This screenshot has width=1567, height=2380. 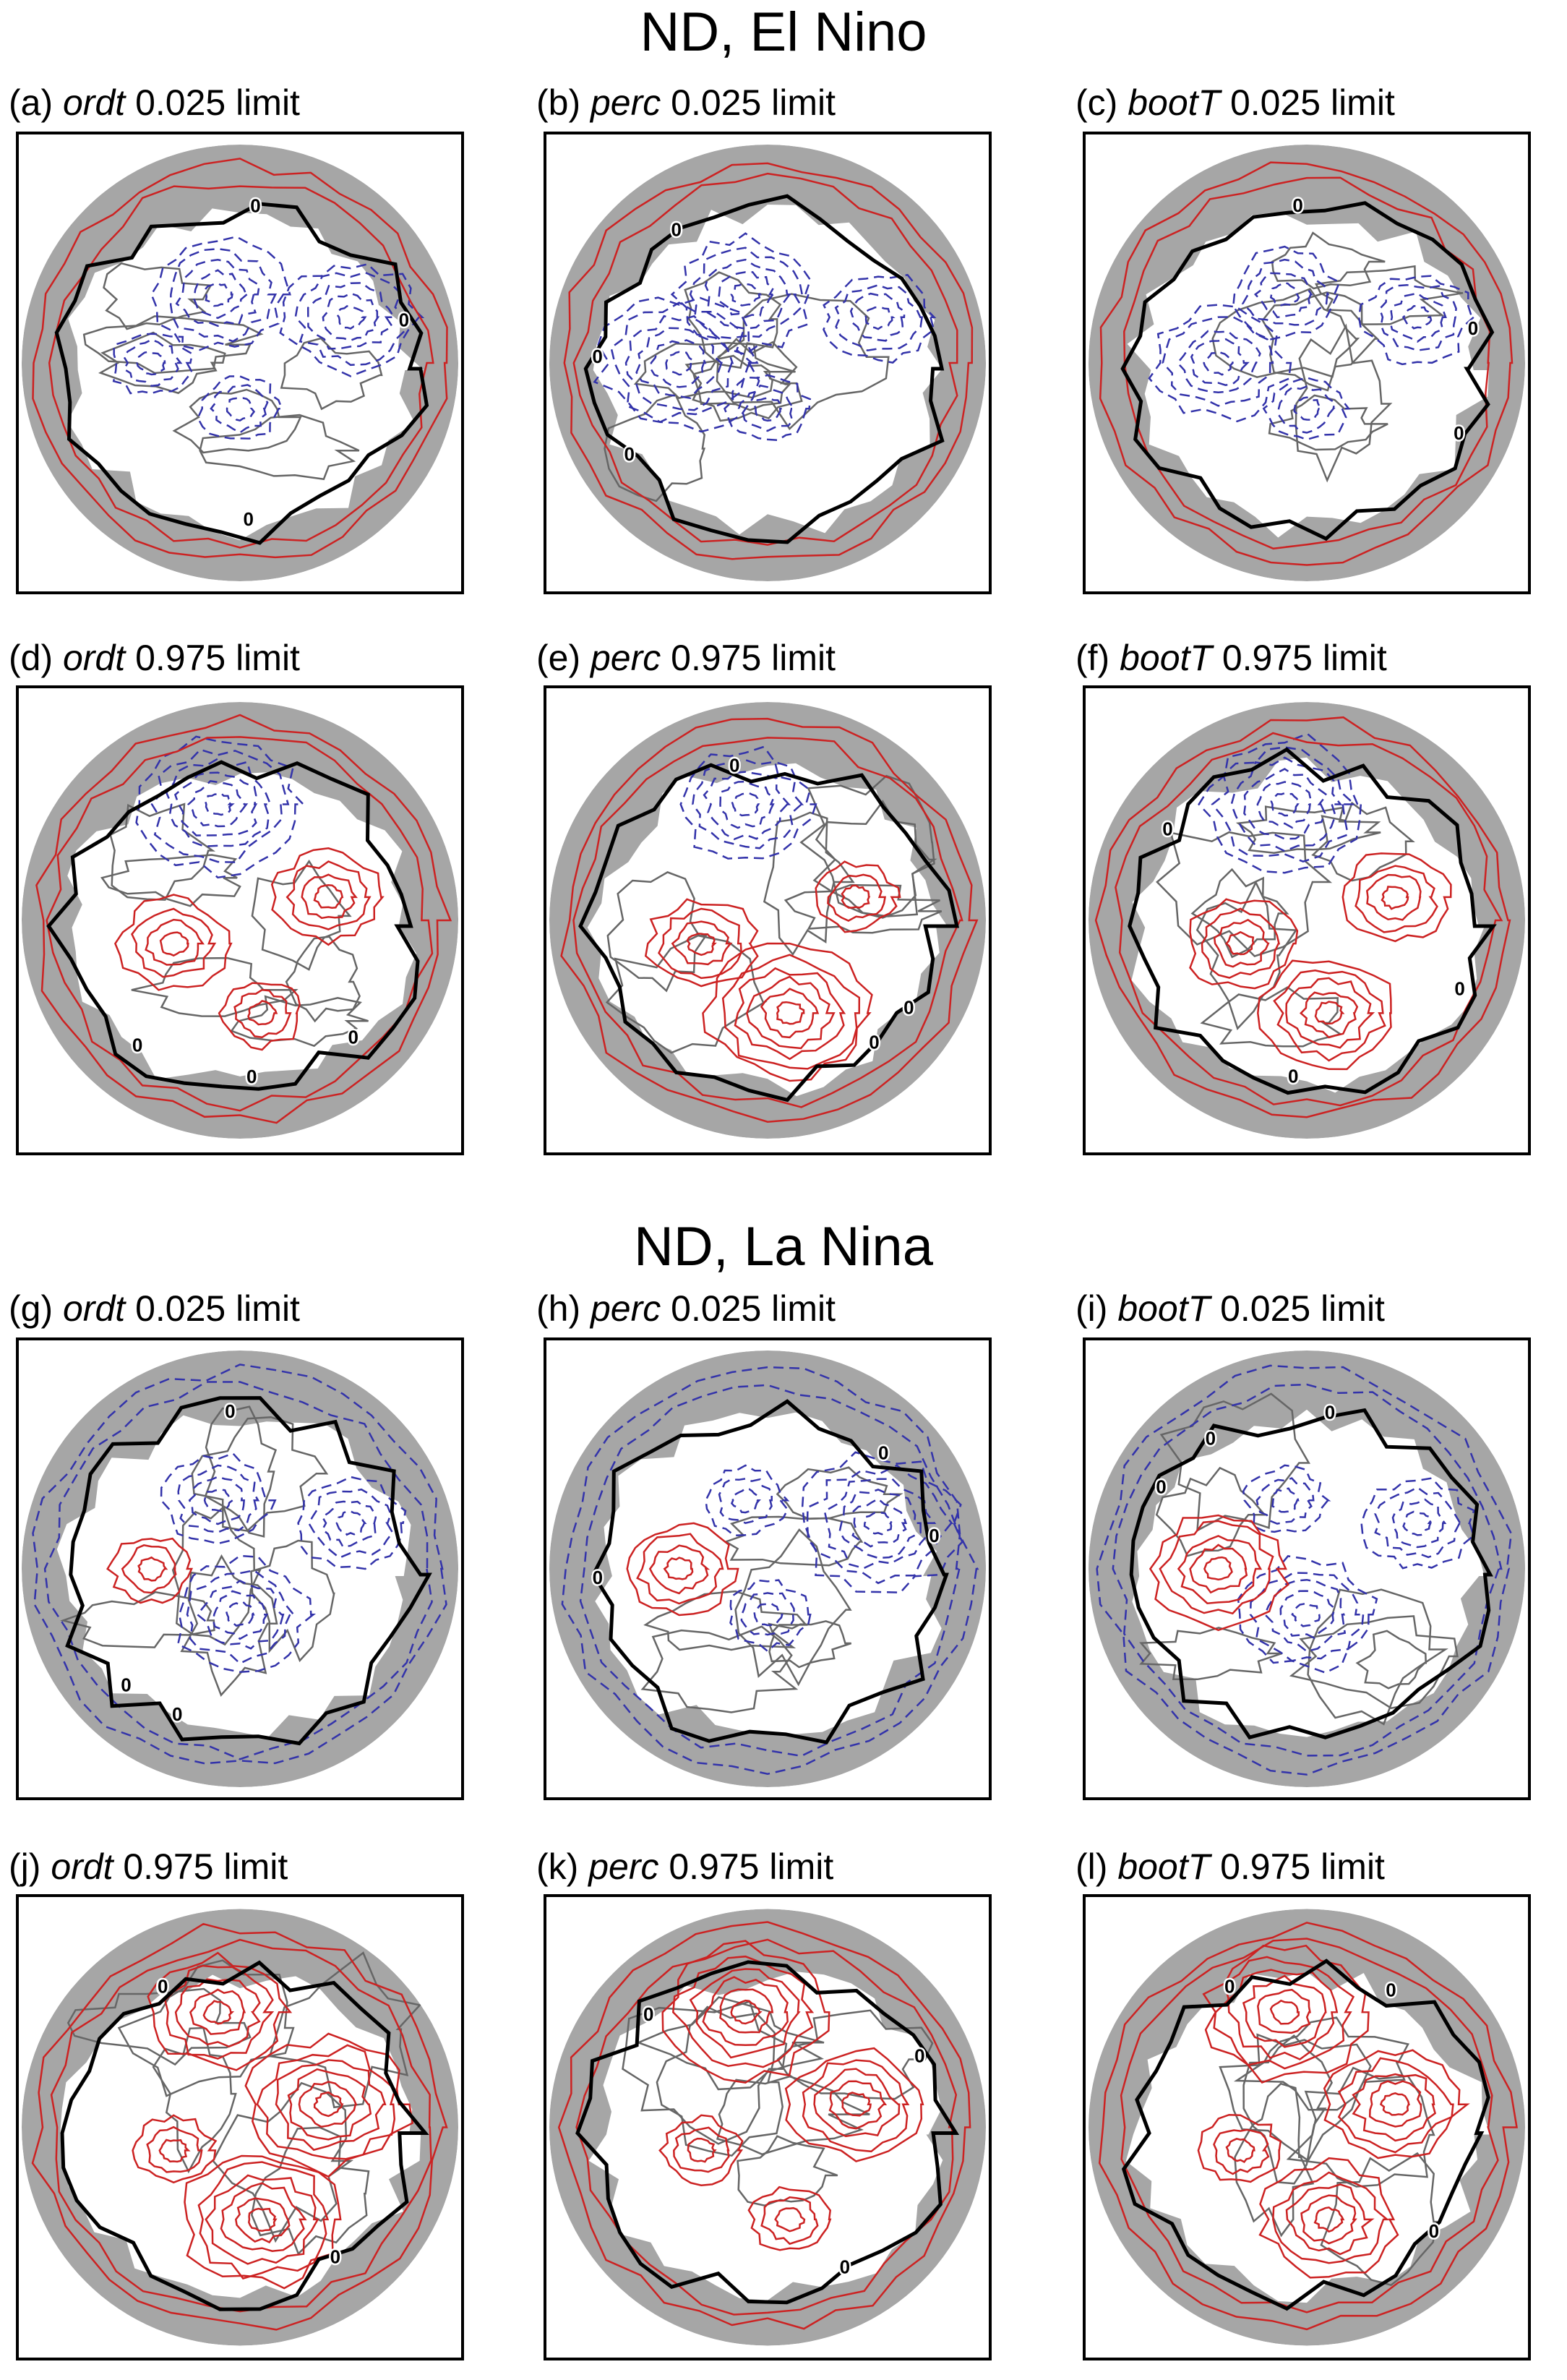 What do you see at coordinates (626, 1308) in the screenshot?
I see `panel-method: perc` at bounding box center [626, 1308].